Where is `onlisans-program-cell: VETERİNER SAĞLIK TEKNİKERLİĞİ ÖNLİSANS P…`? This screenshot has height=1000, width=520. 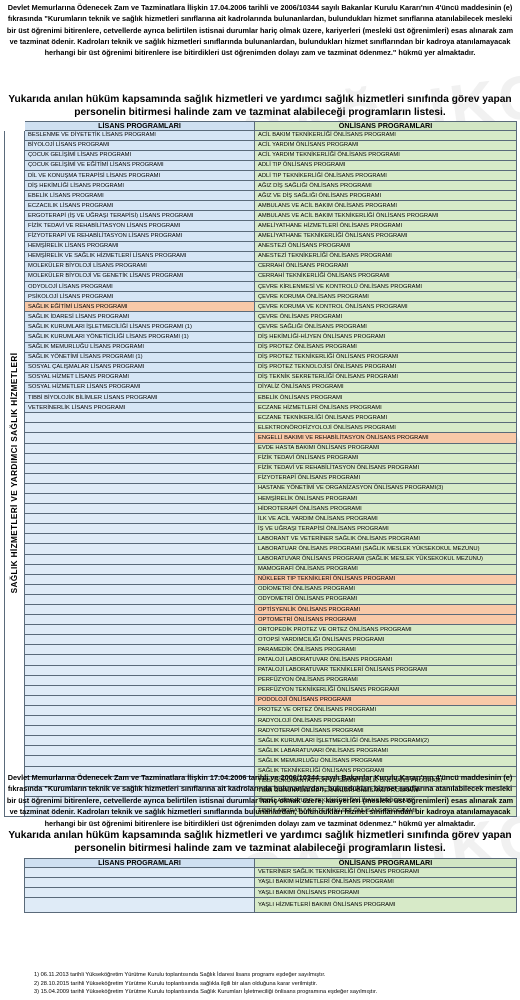
onlisans-program-cell: VETERİNER SAĞLIK TEKNİKERLİĞİ ÖNLİSANS P… is located at coordinates (385, 872).